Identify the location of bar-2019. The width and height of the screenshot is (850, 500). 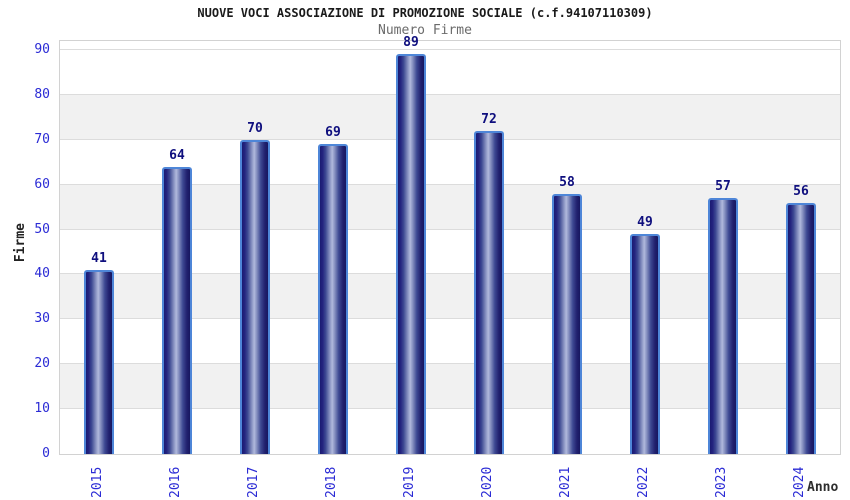
(411, 254).